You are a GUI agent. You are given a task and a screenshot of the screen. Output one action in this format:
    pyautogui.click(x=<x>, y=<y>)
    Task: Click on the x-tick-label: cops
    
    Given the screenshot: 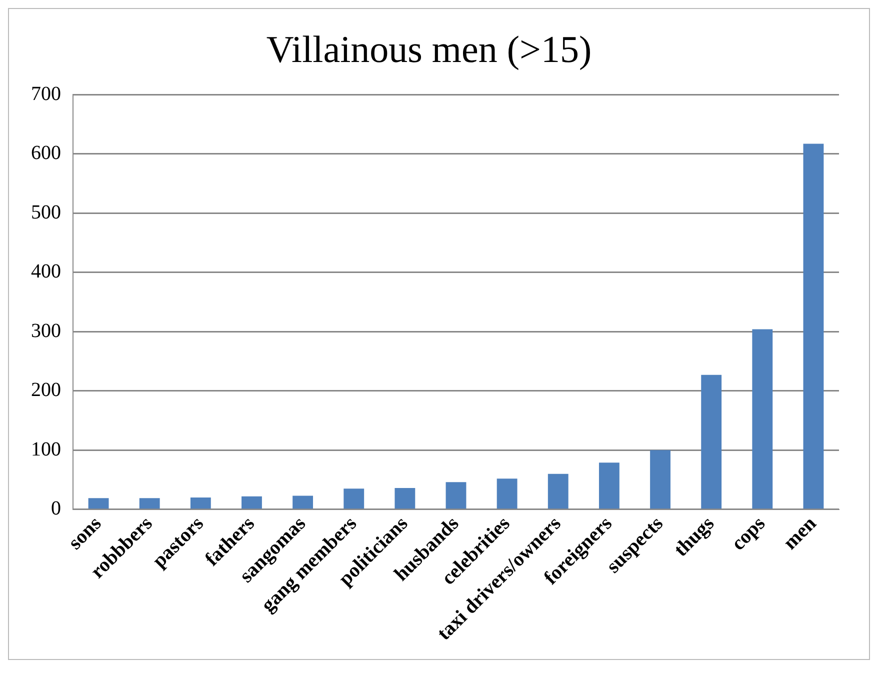 What is the action you would take?
    pyautogui.click(x=748, y=533)
    